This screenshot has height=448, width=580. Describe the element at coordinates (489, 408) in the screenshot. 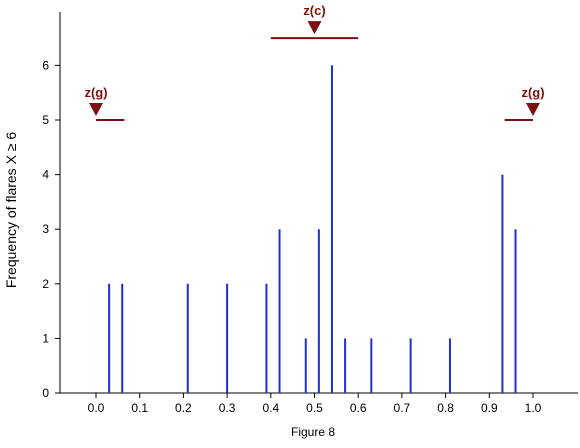

I see `x-tick-label: 0.9` at that location.